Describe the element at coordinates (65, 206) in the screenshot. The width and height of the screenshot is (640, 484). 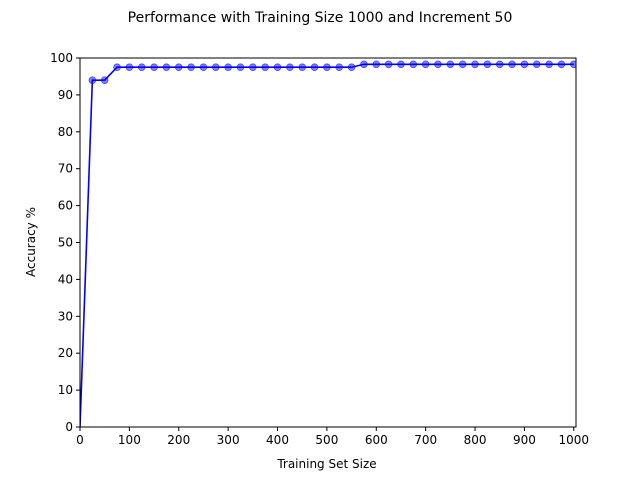
I see `y-tick-label: 60` at that location.